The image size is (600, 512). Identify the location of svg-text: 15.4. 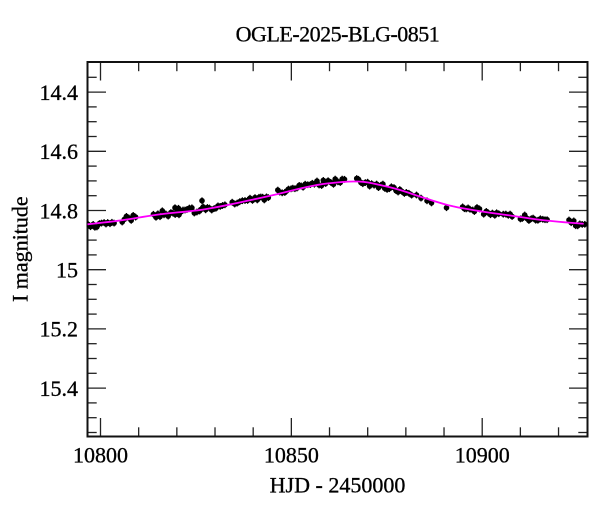
(59, 388).